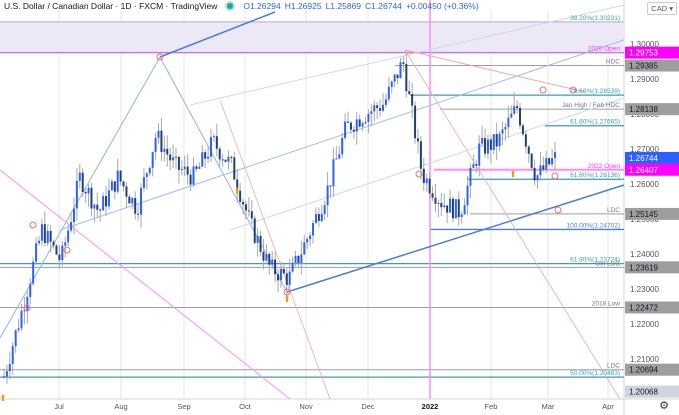 The image size is (679, 415). I want to click on y-tick-label: 1.24000, so click(644, 254).